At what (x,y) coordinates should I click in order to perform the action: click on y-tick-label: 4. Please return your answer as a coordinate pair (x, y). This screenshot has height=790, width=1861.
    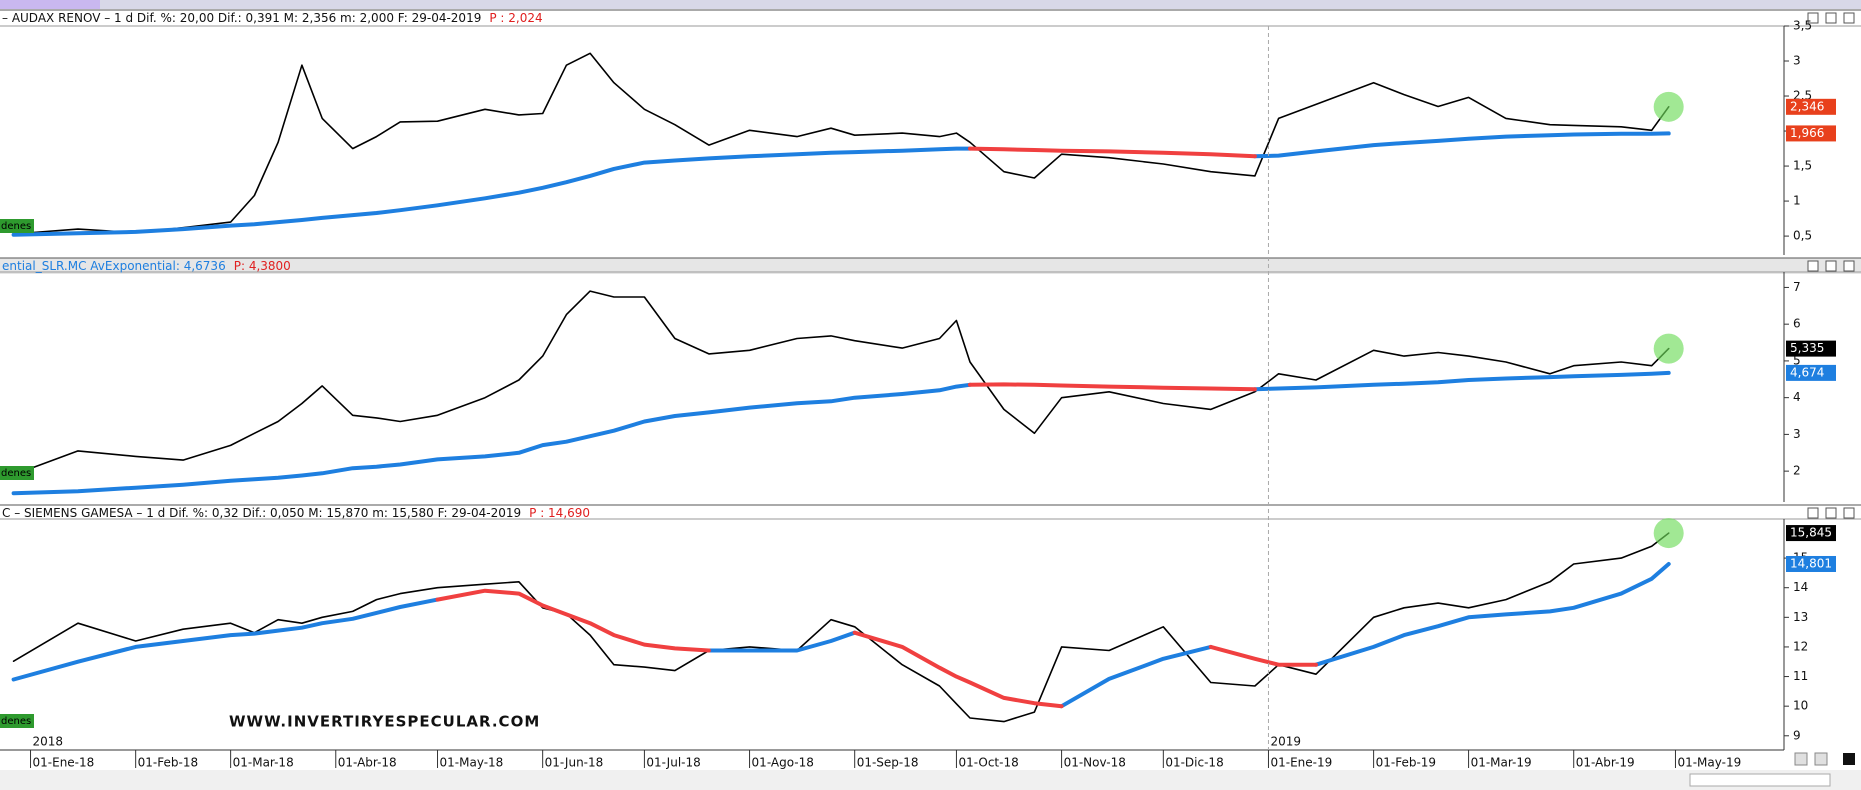
    Looking at the image, I should click on (1797, 397).